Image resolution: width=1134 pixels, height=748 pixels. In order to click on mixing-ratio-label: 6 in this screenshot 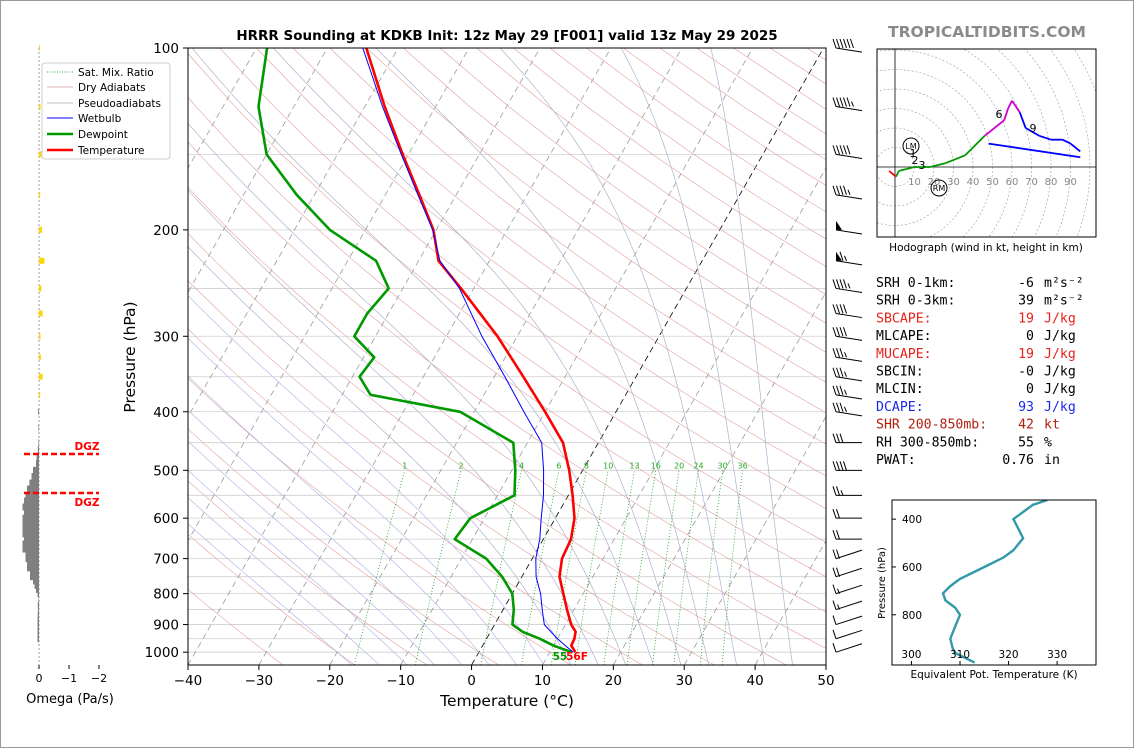, I will do `click(558, 465)`.